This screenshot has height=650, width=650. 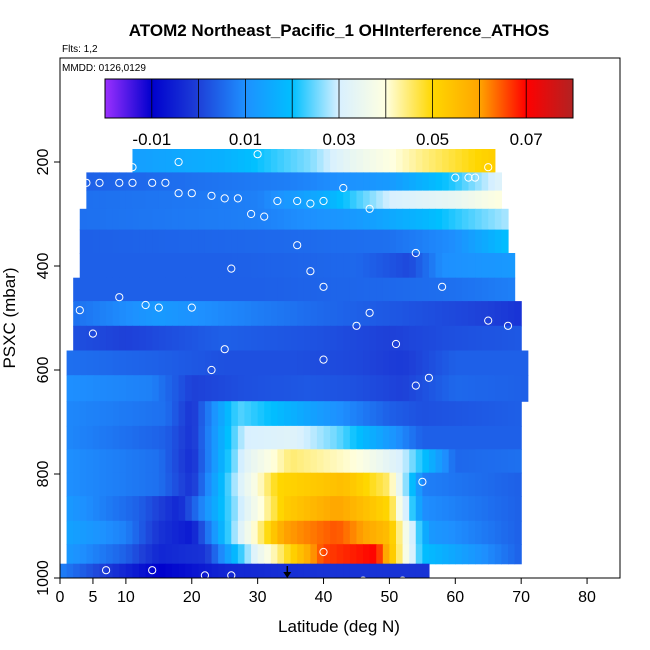 What do you see at coordinates (192, 597) in the screenshot?
I see `x-tick-label: 20` at bounding box center [192, 597].